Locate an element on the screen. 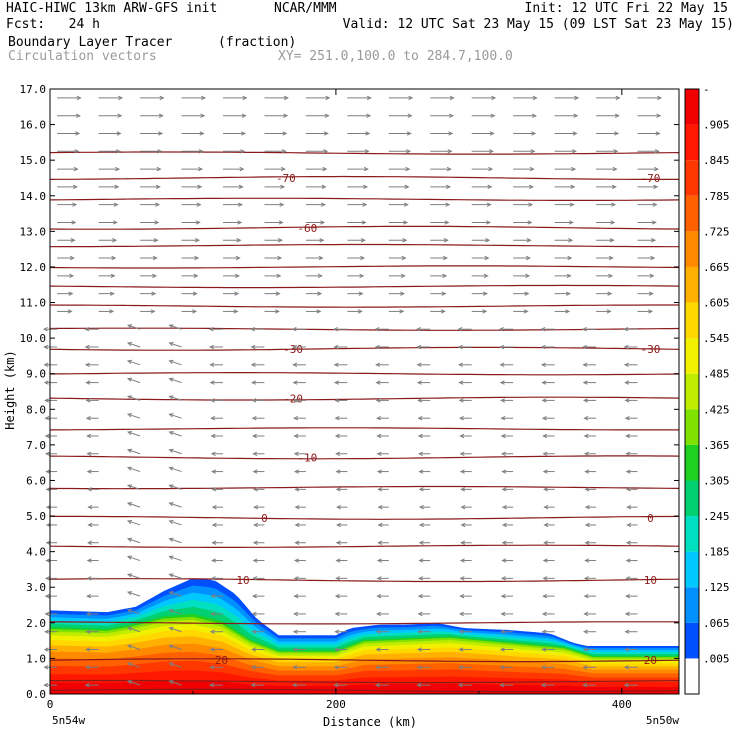 The height and width of the screenshot is (740, 740). contour-label-0: 0 is located at coordinates (264, 518).